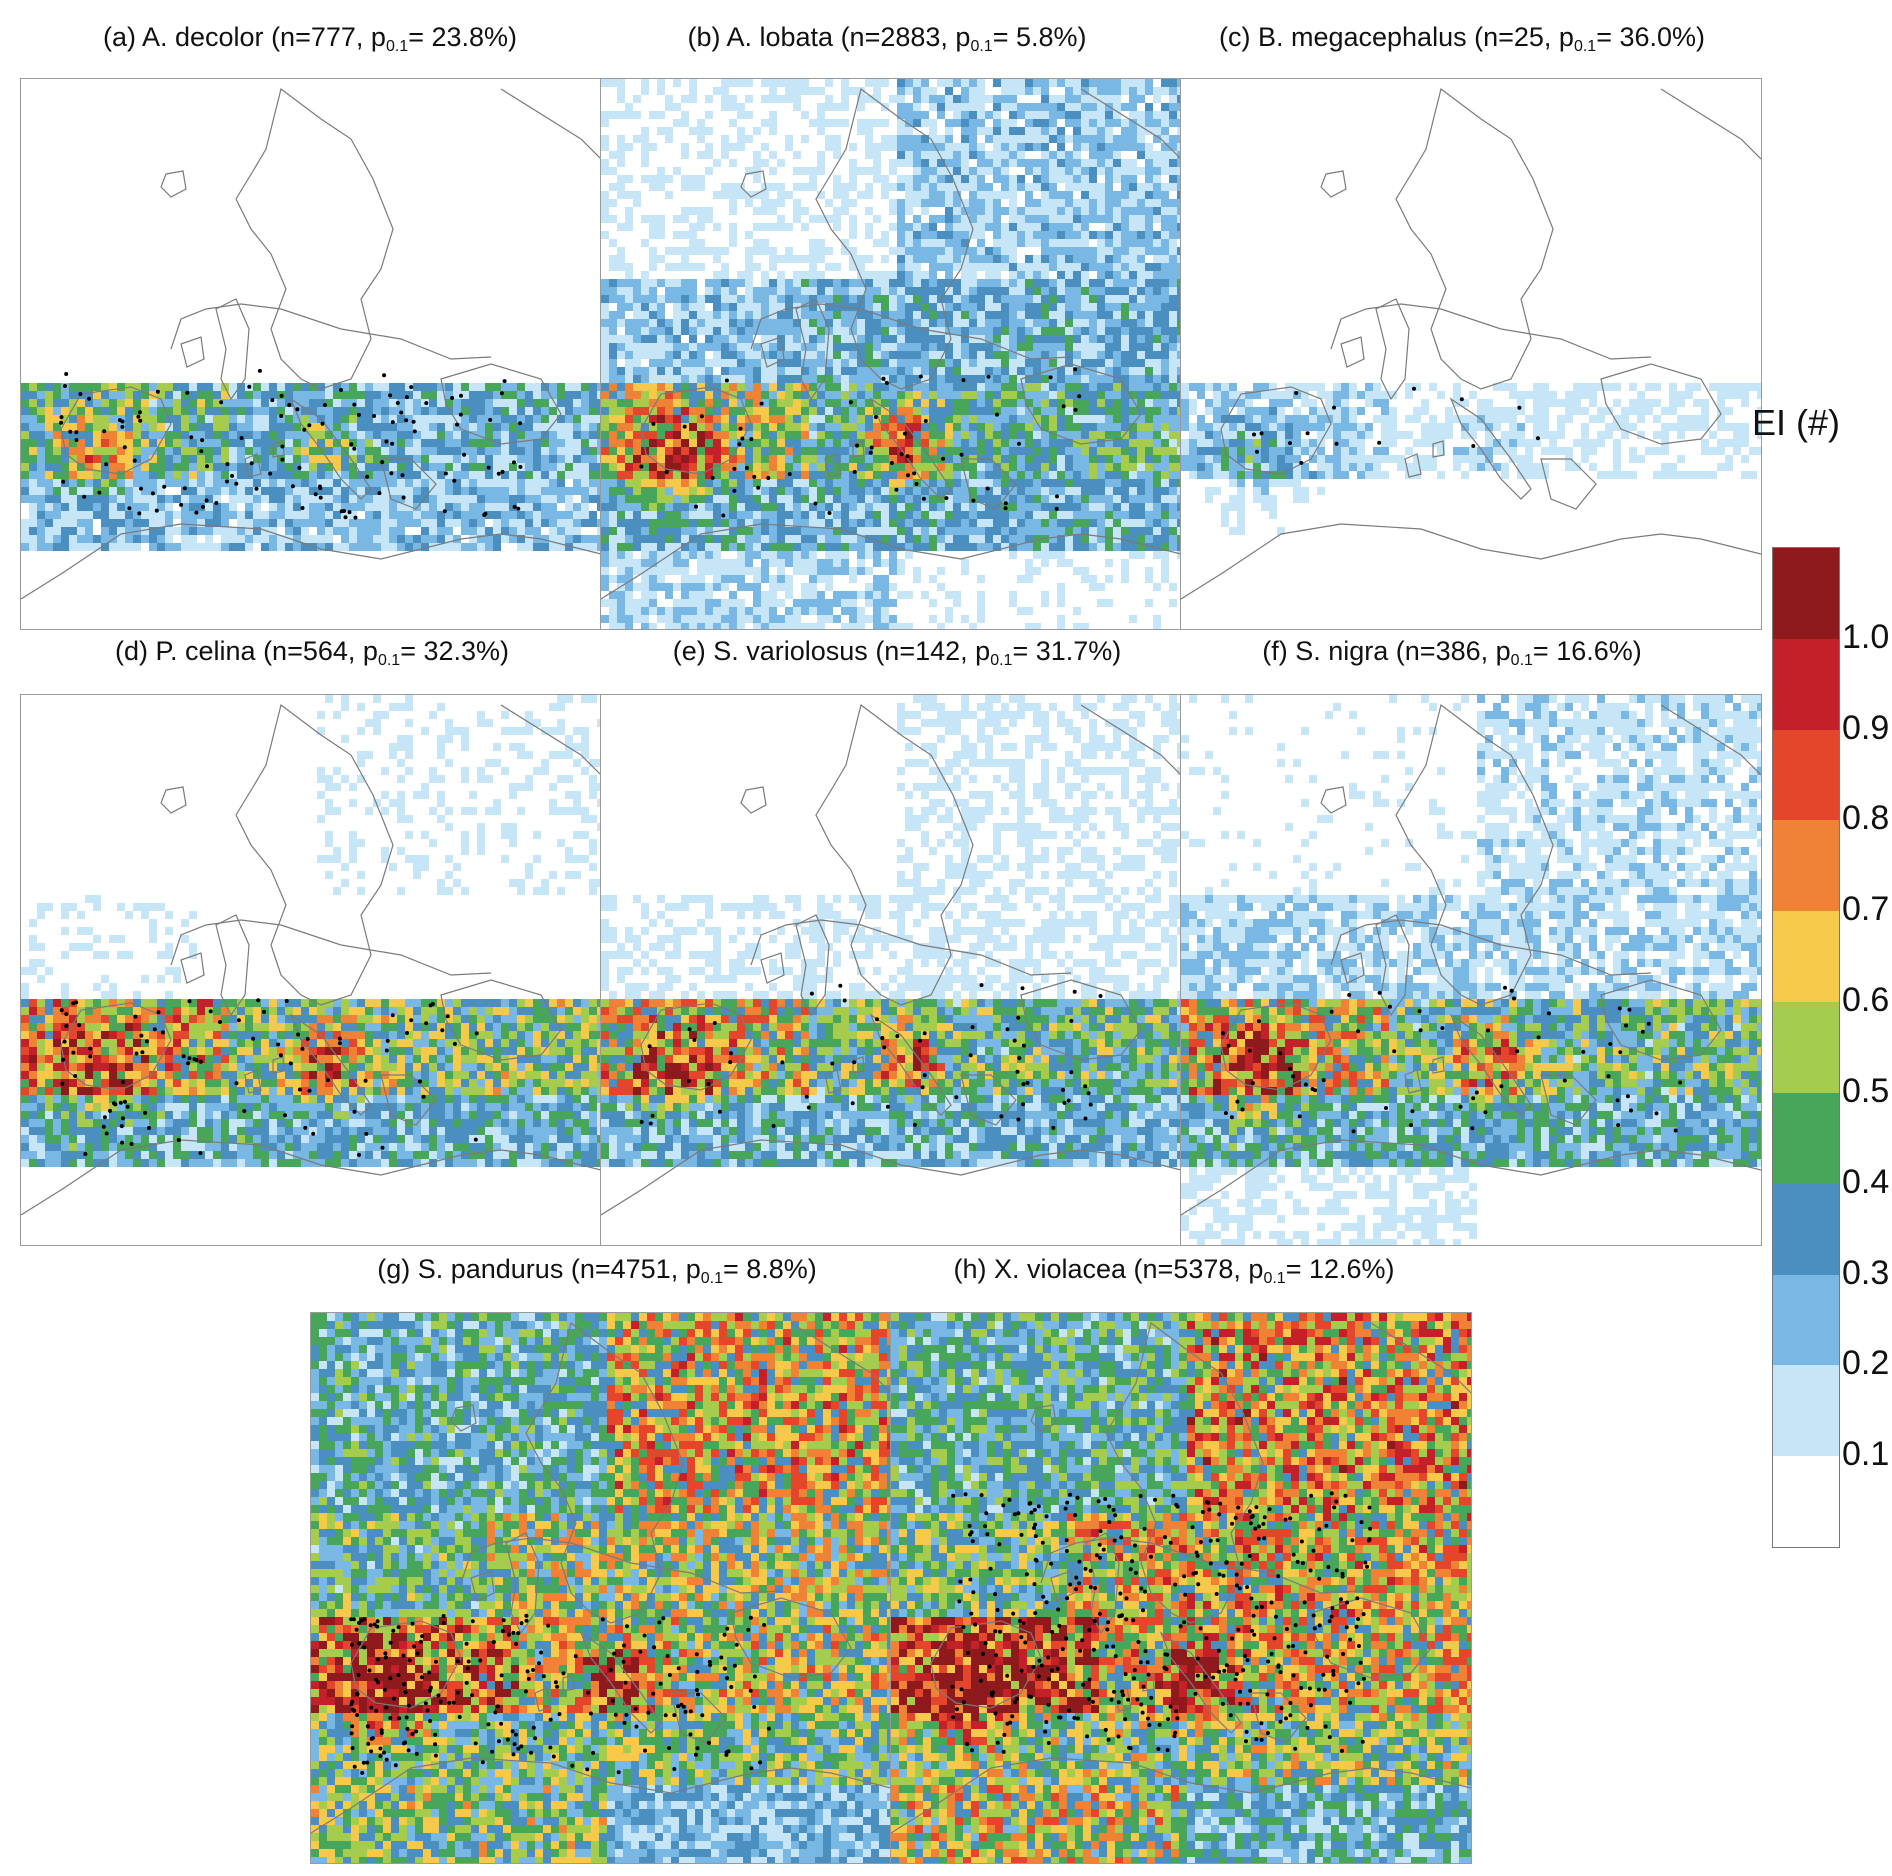 This screenshot has width=1892, height=1876. I want to click on map-frame-e, so click(891, 970).